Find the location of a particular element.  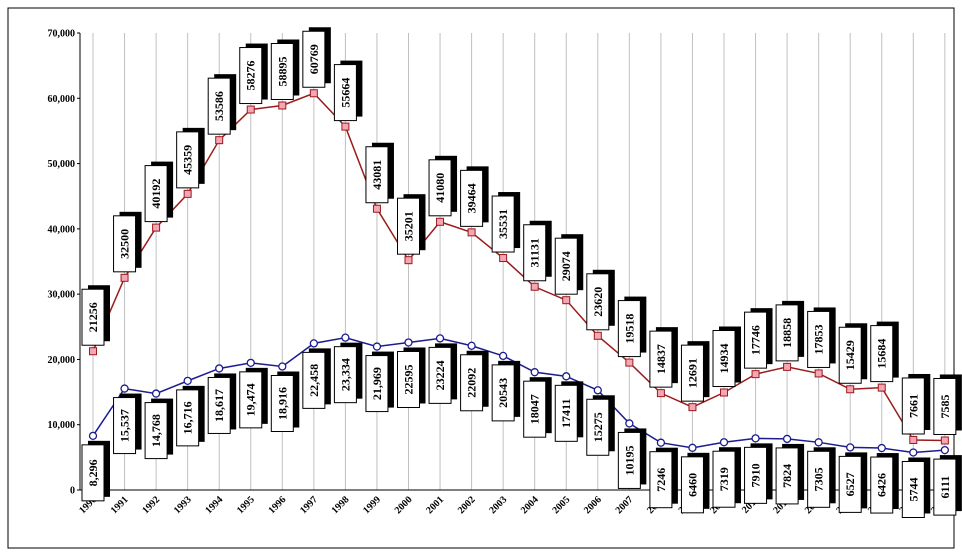

data-label: 6426 is located at coordinates (882, 485).